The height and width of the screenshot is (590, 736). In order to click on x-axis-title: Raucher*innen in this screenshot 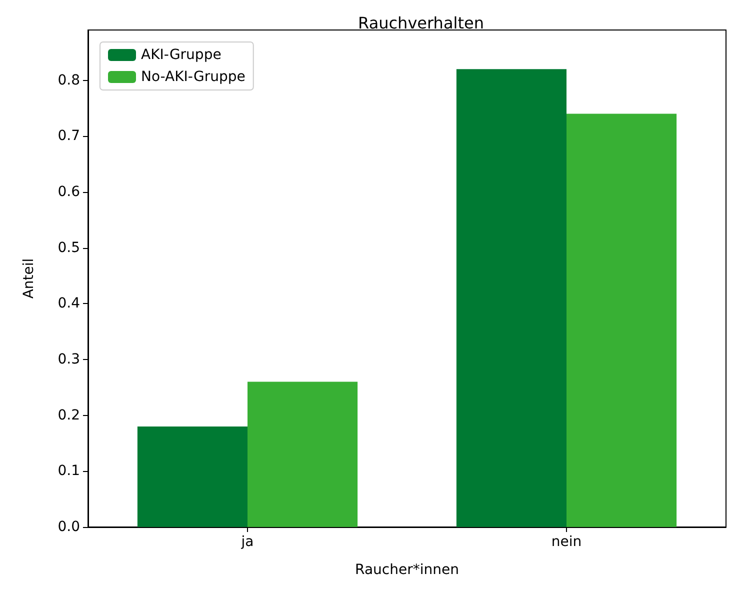, I will do `click(407, 570)`.